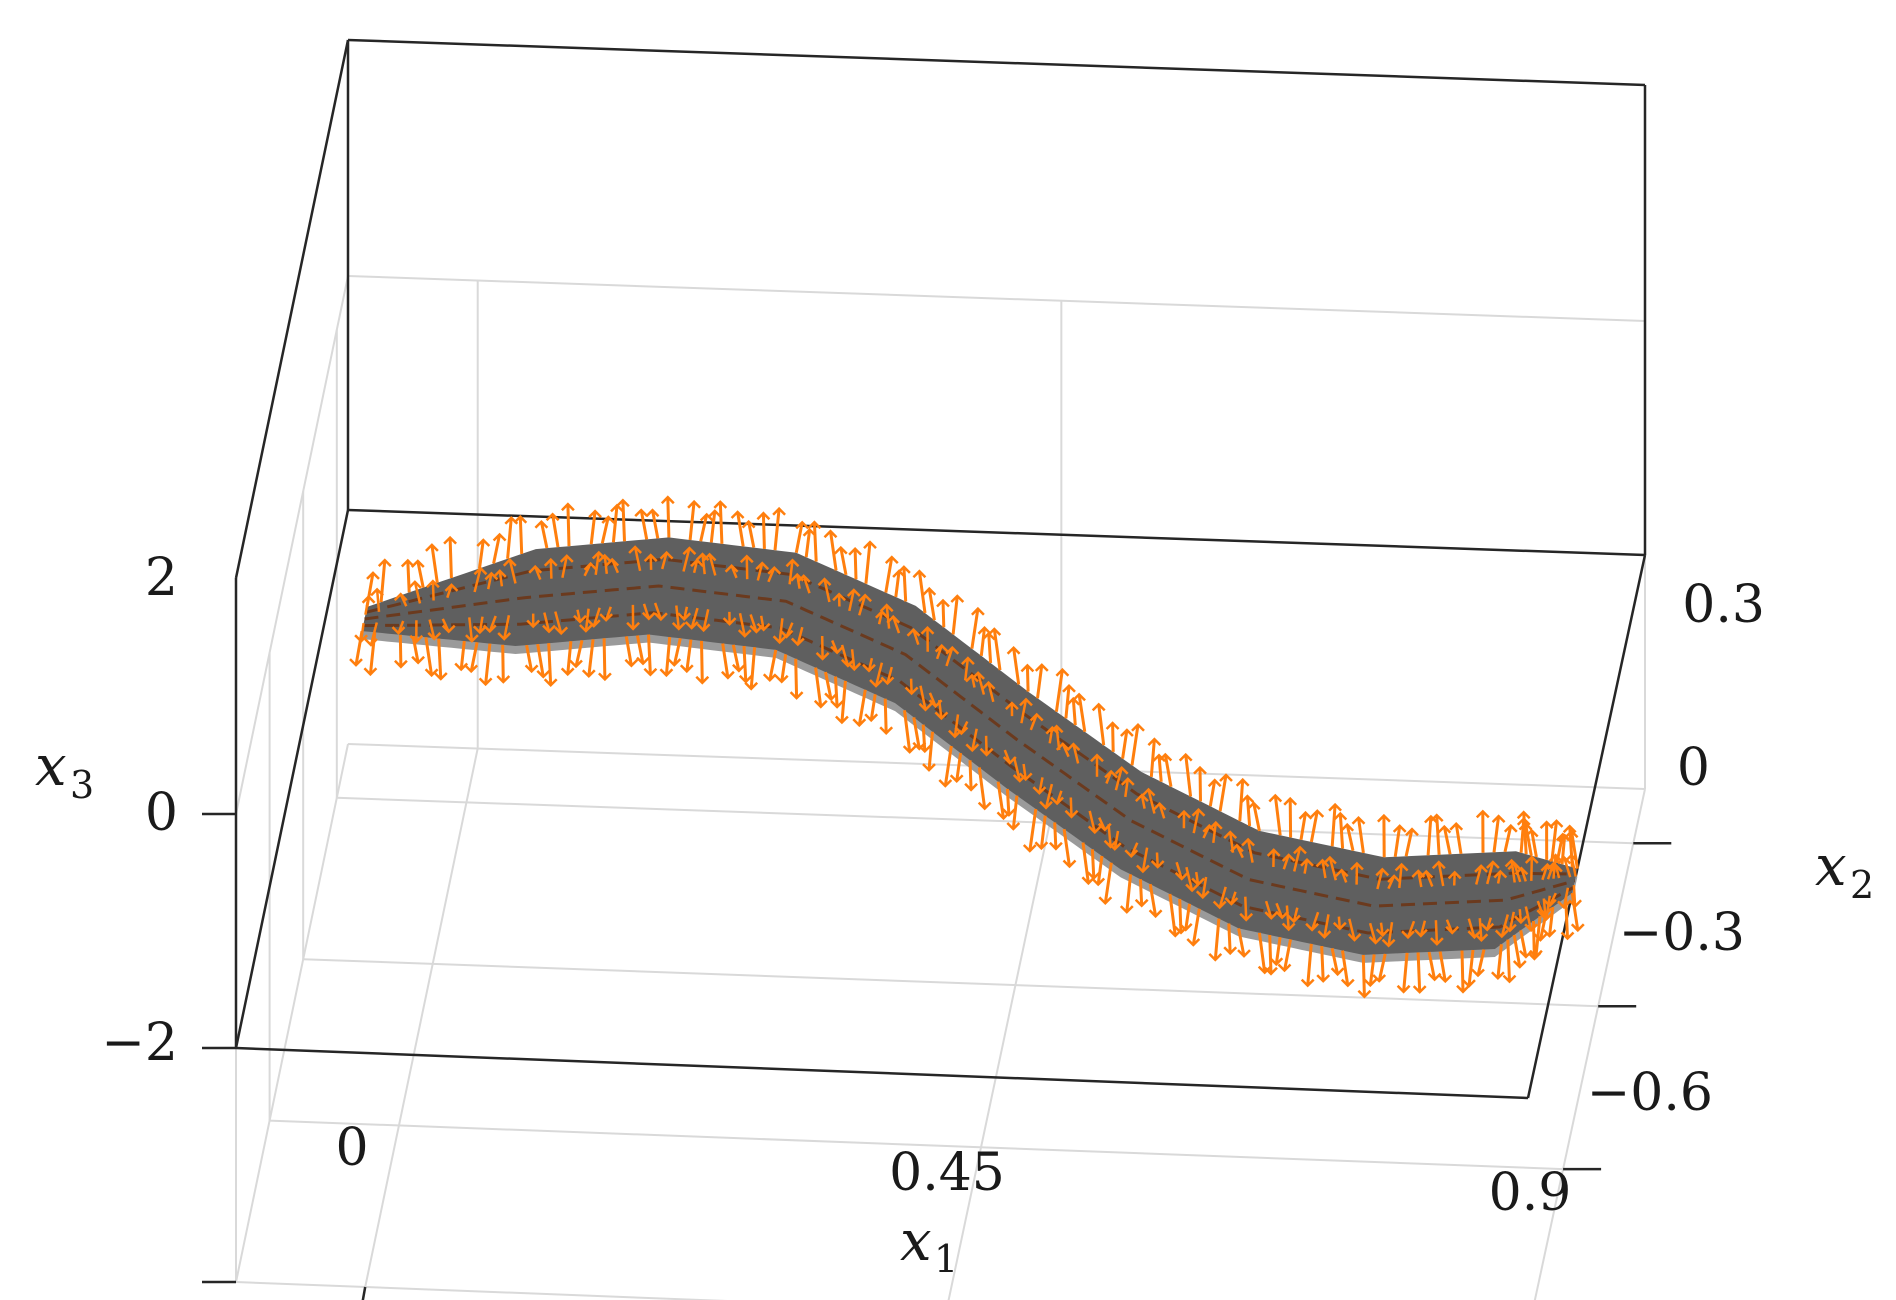 This screenshot has height=1300, width=1896. I want to click on x3-tick-label: −2, so click(139, 1043).